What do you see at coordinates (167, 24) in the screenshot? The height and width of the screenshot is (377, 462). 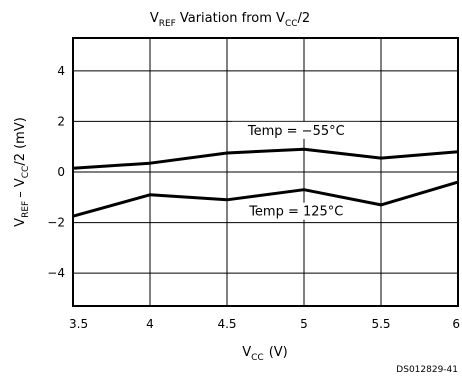 I see `title-prefix-sub: REF` at bounding box center [167, 24].